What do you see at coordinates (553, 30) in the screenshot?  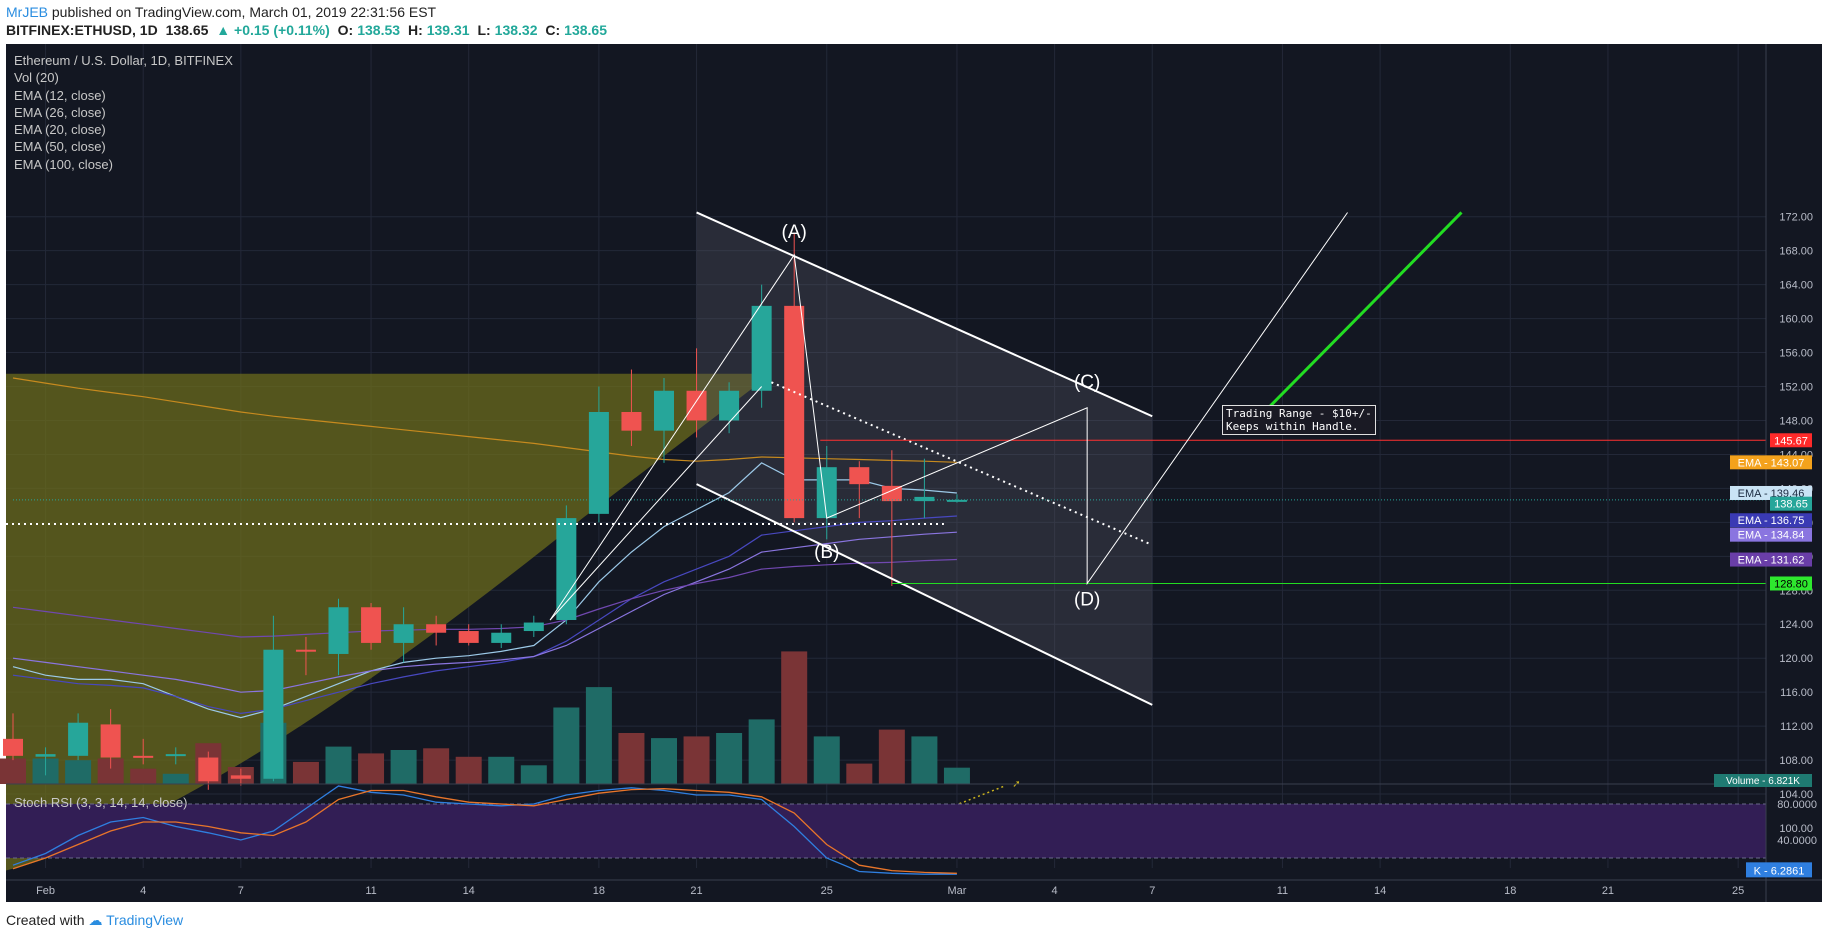 I see `close-label: C:` at bounding box center [553, 30].